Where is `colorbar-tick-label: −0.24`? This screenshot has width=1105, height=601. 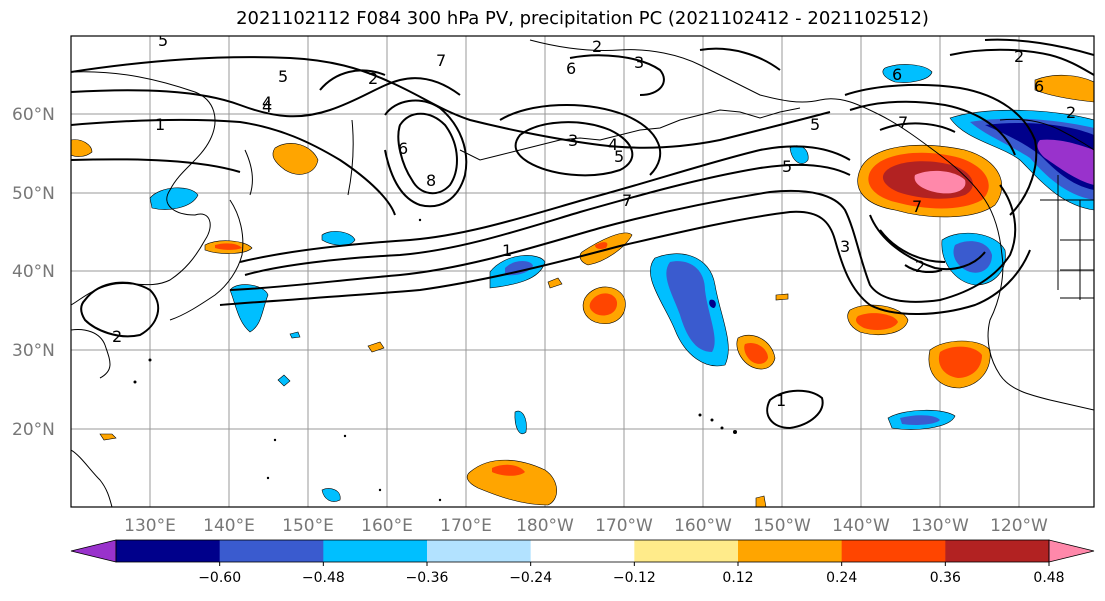 colorbar-tick-label: −0.24 is located at coordinates (530, 578).